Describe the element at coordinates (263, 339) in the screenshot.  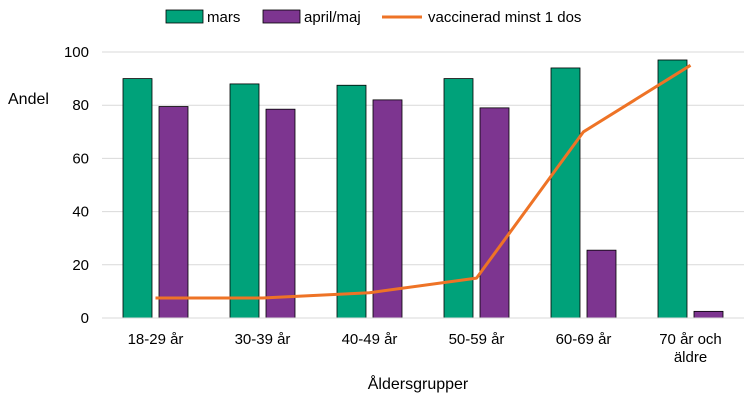
I see `x-tick-label: 30-39 år` at that location.